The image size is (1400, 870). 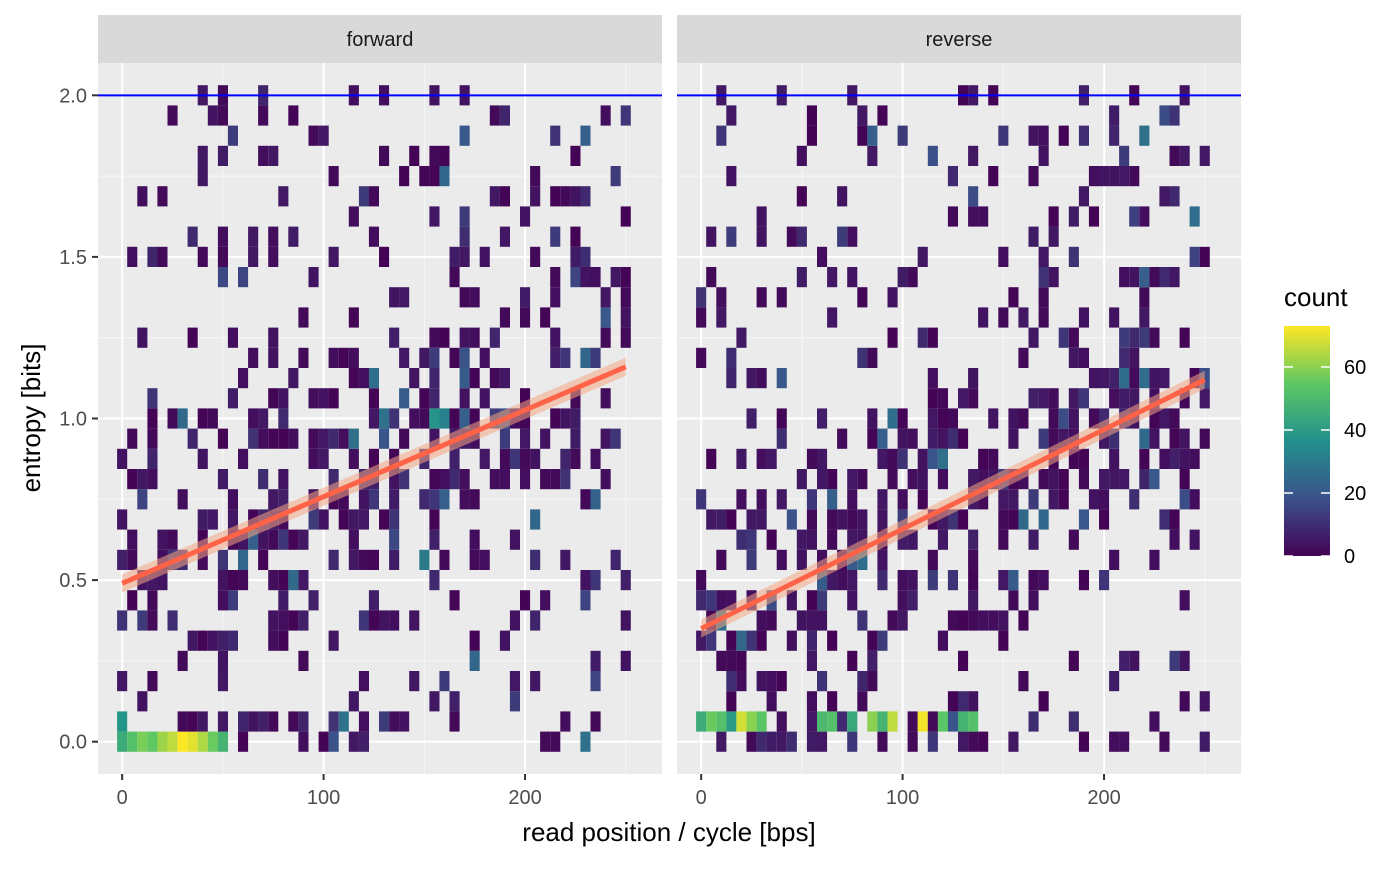 What do you see at coordinates (73, 420) in the screenshot?
I see `y-tick-label: 1.0` at bounding box center [73, 420].